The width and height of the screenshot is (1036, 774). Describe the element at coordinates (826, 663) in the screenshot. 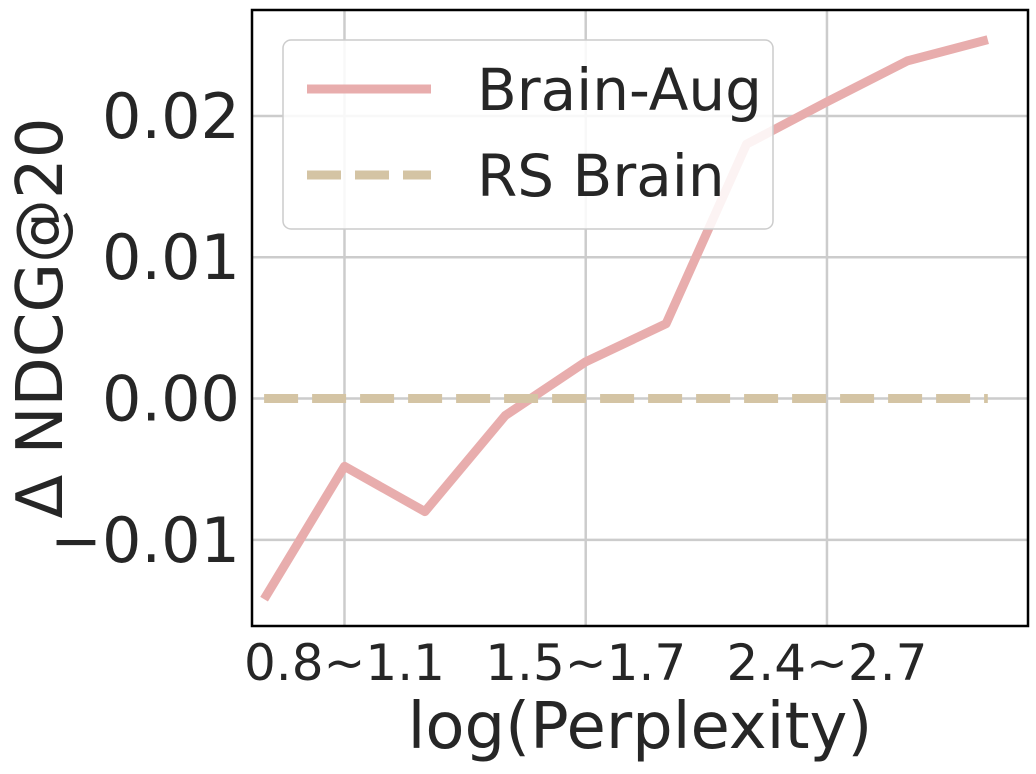

I see `x-tick-label: 2.4~2.7` at that location.